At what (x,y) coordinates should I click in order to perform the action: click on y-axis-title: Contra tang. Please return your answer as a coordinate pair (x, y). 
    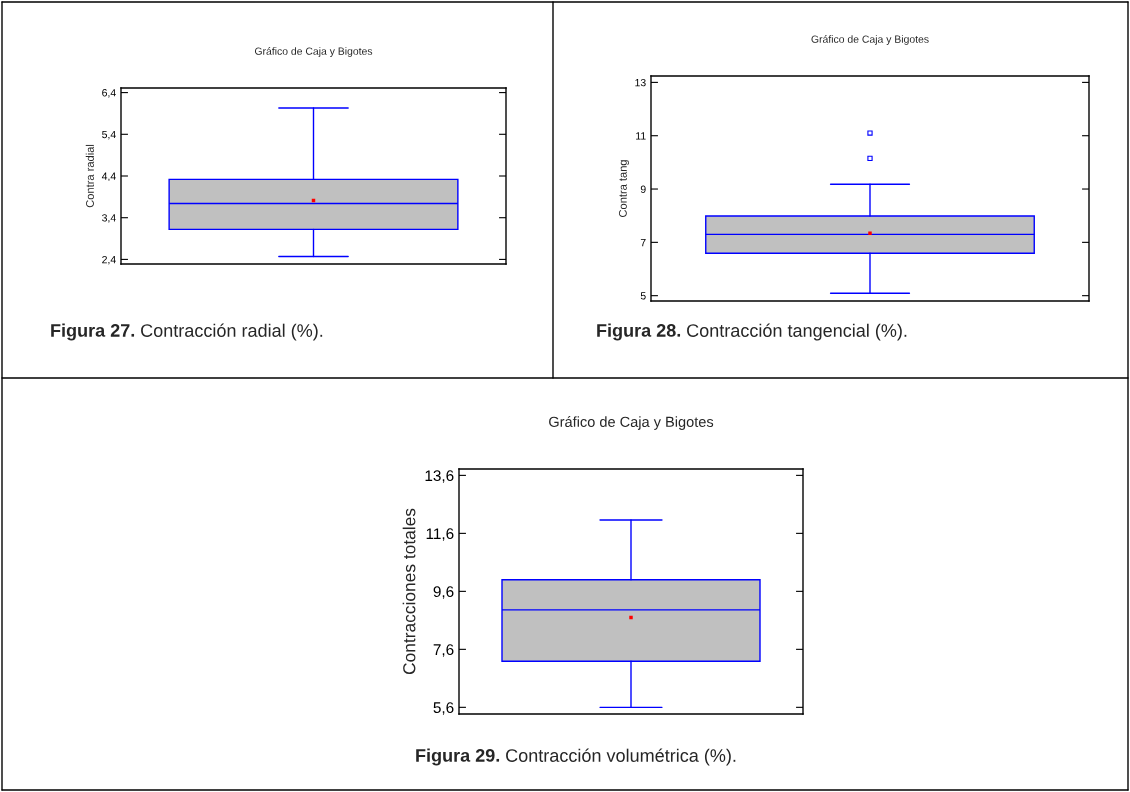
    Looking at the image, I should click on (623, 188).